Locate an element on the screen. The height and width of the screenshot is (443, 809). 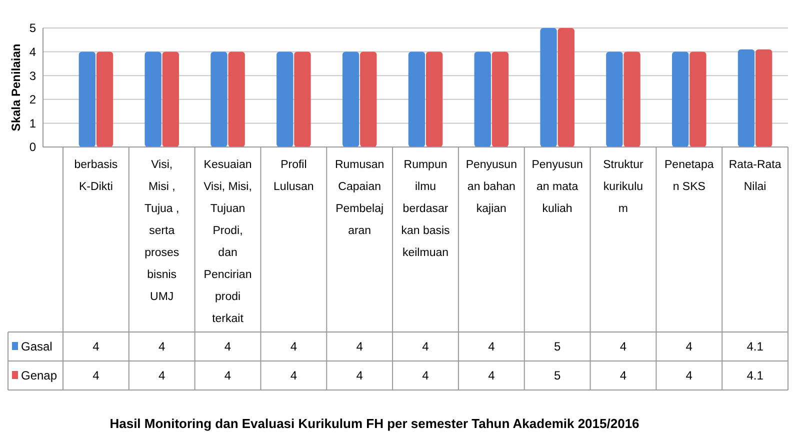
x-tick-label: Penyusun an bahan kajian is located at coordinates (491, 187).